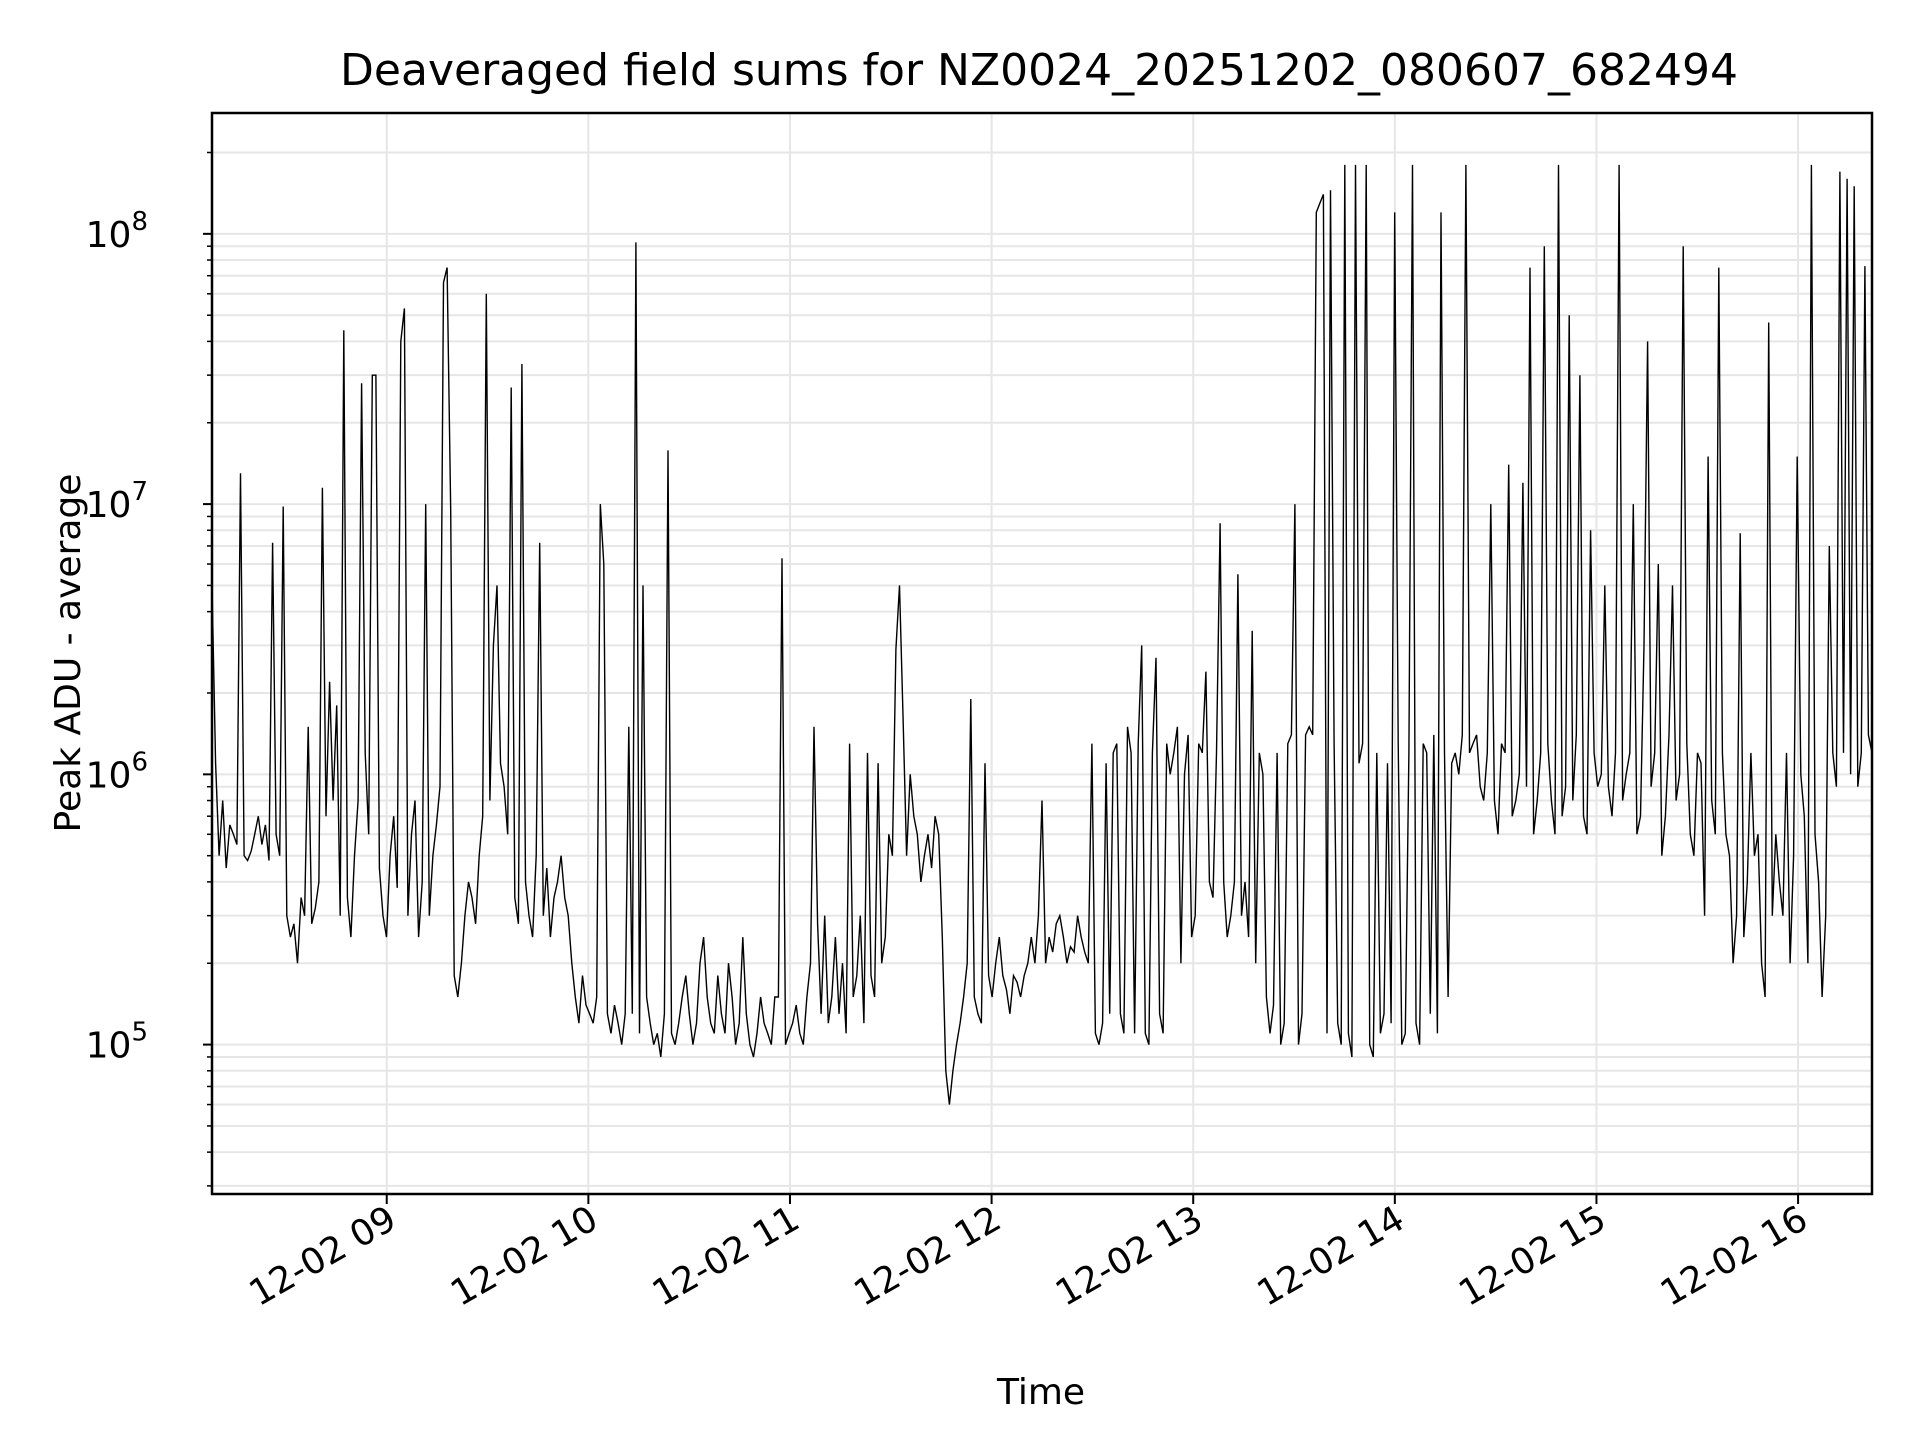 This screenshot has height=1444, width=1920. I want to click on y-axis-label: Peak ADU - average, so click(68, 653).